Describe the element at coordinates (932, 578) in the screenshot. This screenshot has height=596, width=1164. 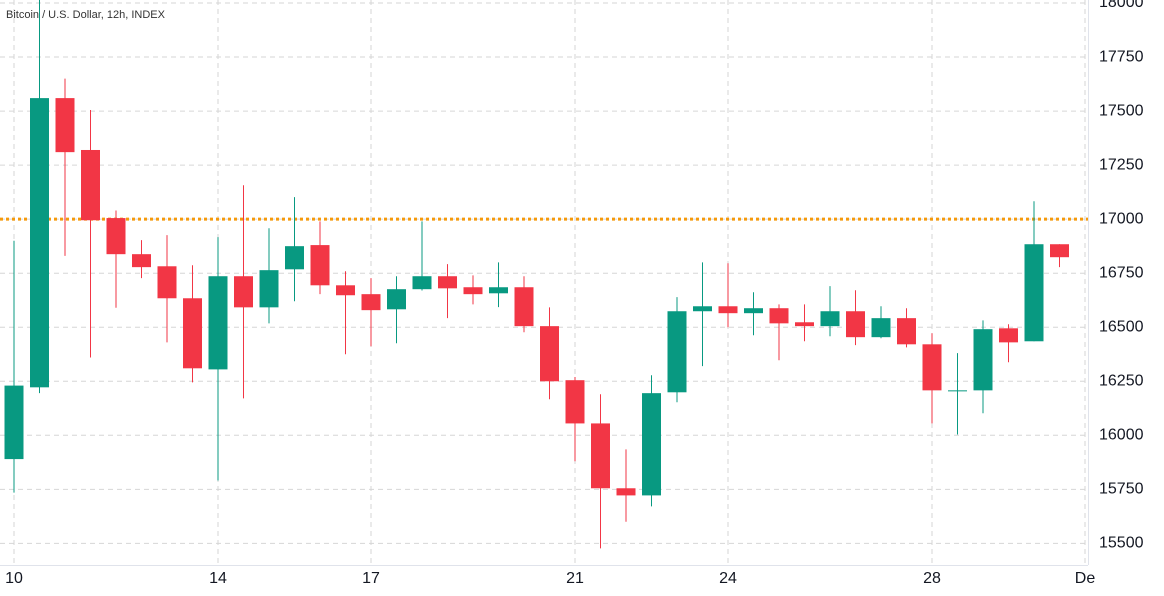
I see `x-tick-label: 28` at that location.